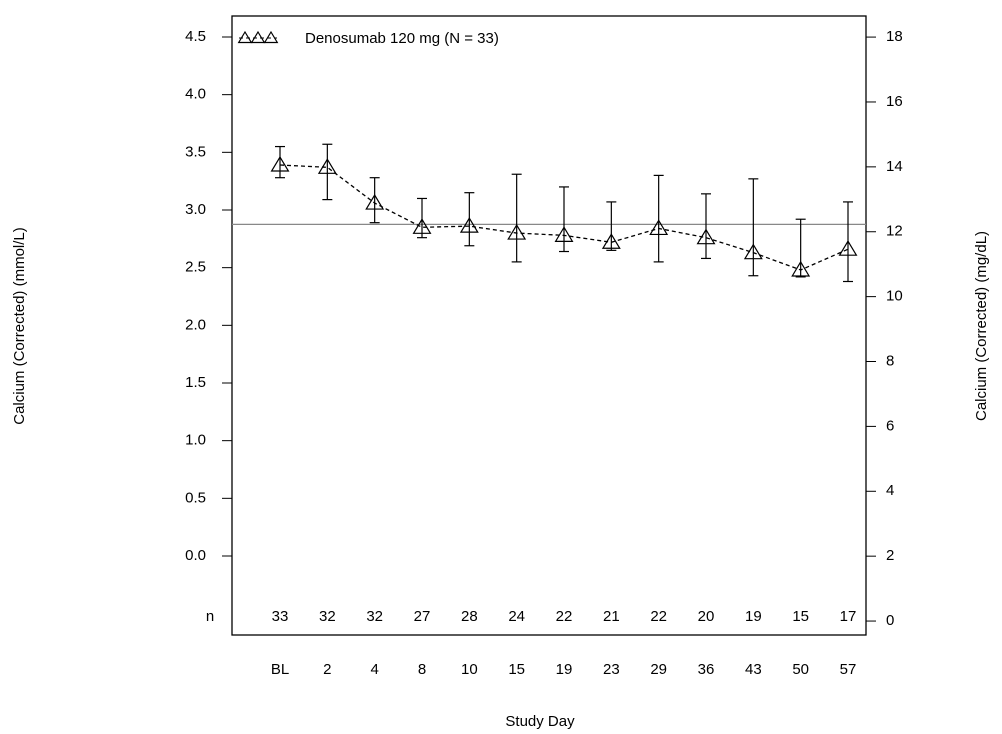 The image size is (1002, 734). I want to click on n-value: 33, so click(280, 616).